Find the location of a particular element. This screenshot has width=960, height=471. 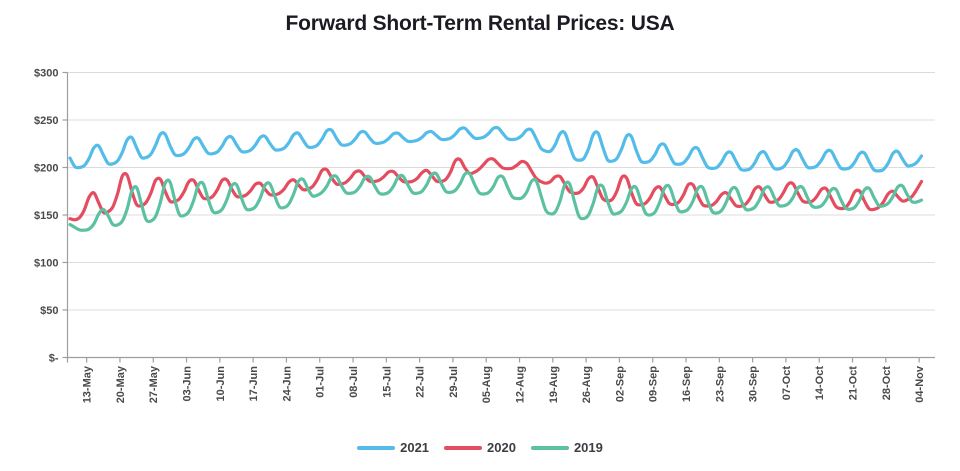

legend-label-2020: 2020 is located at coordinates (501, 447).